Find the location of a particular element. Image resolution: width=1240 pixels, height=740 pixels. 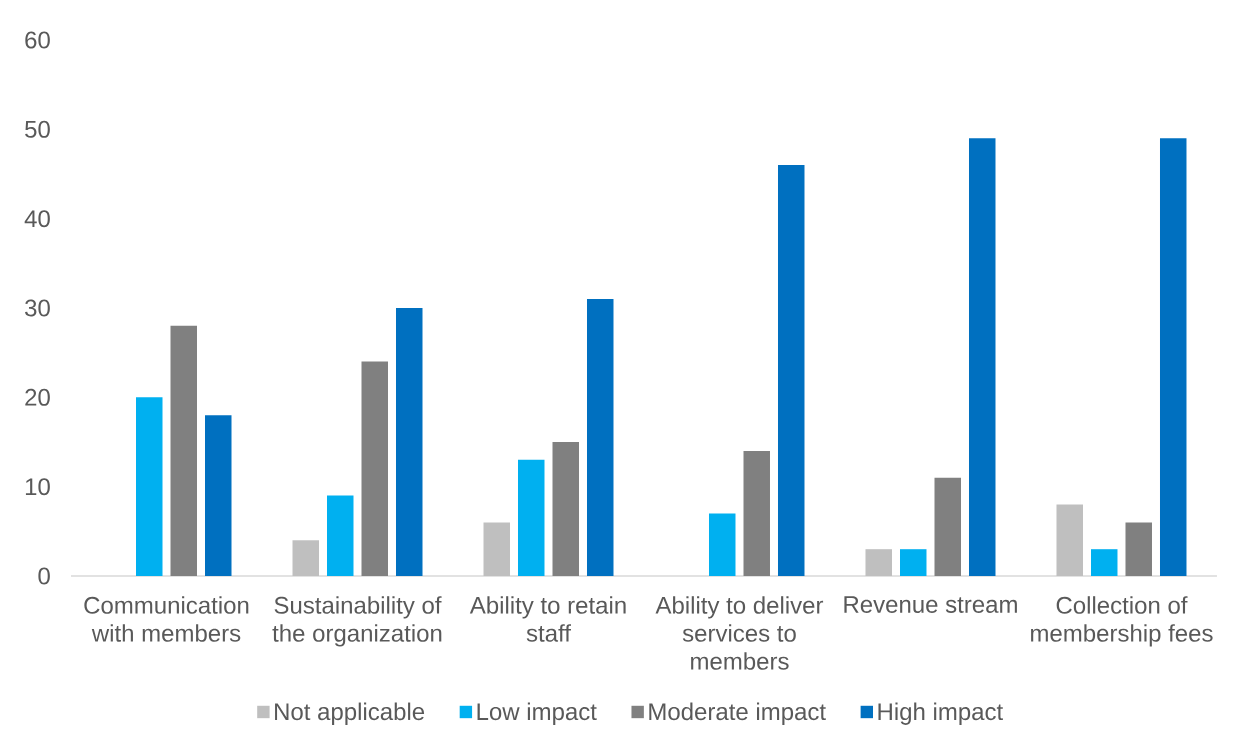

y-tick-label: 50 is located at coordinates (37, 129).